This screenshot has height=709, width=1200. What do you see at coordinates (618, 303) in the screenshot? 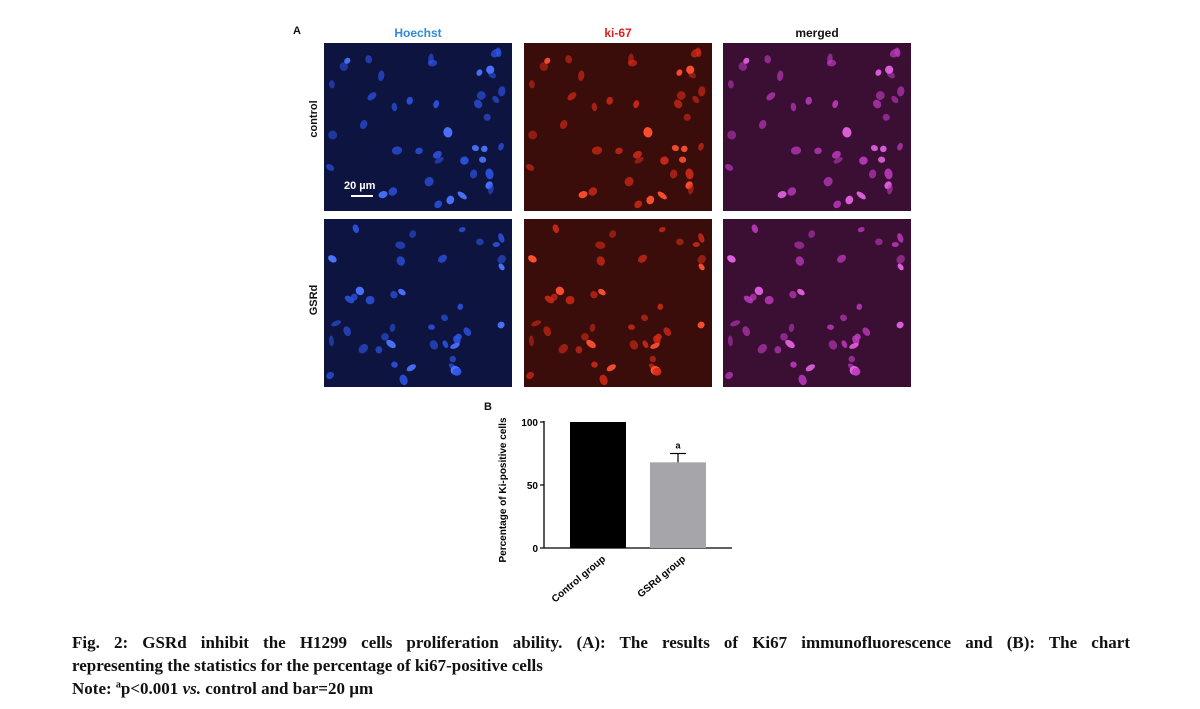
I see `micrograph-gsrd-ki67` at bounding box center [618, 303].